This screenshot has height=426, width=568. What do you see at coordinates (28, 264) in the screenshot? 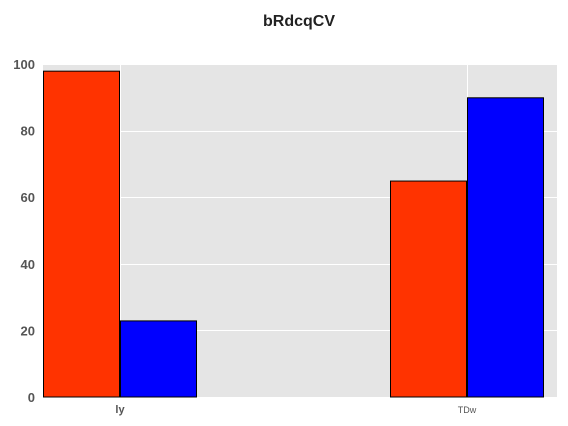
I see `y-tick-label-40: 40` at bounding box center [28, 264].